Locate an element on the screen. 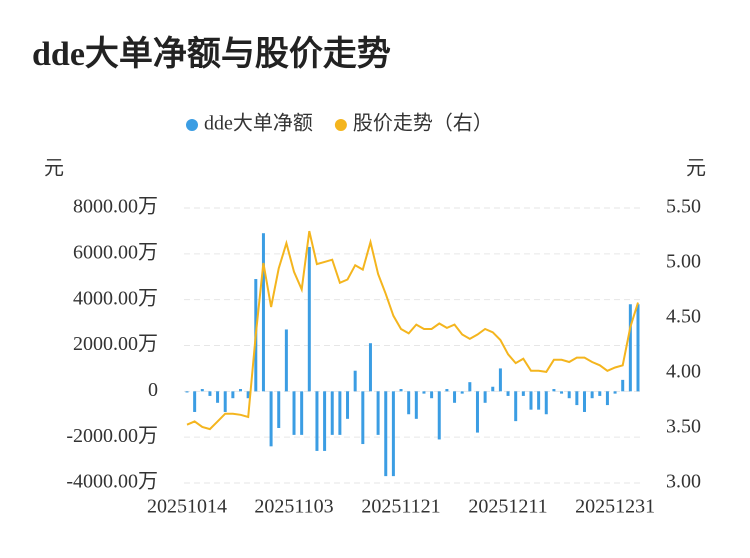  x-tick-label: 20251103 is located at coordinates (293, 507).